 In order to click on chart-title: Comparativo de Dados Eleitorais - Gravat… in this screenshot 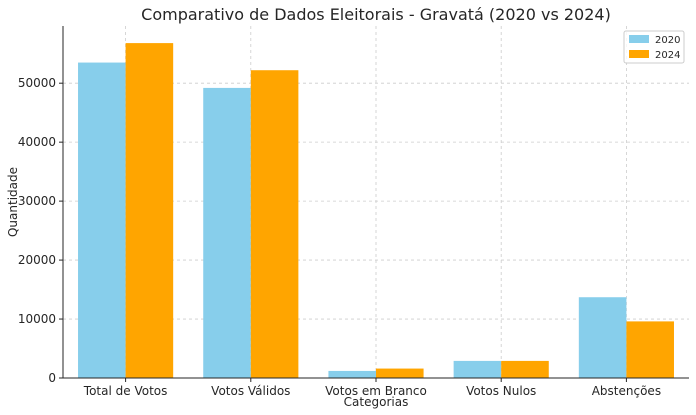, I will do `click(376, 14)`.